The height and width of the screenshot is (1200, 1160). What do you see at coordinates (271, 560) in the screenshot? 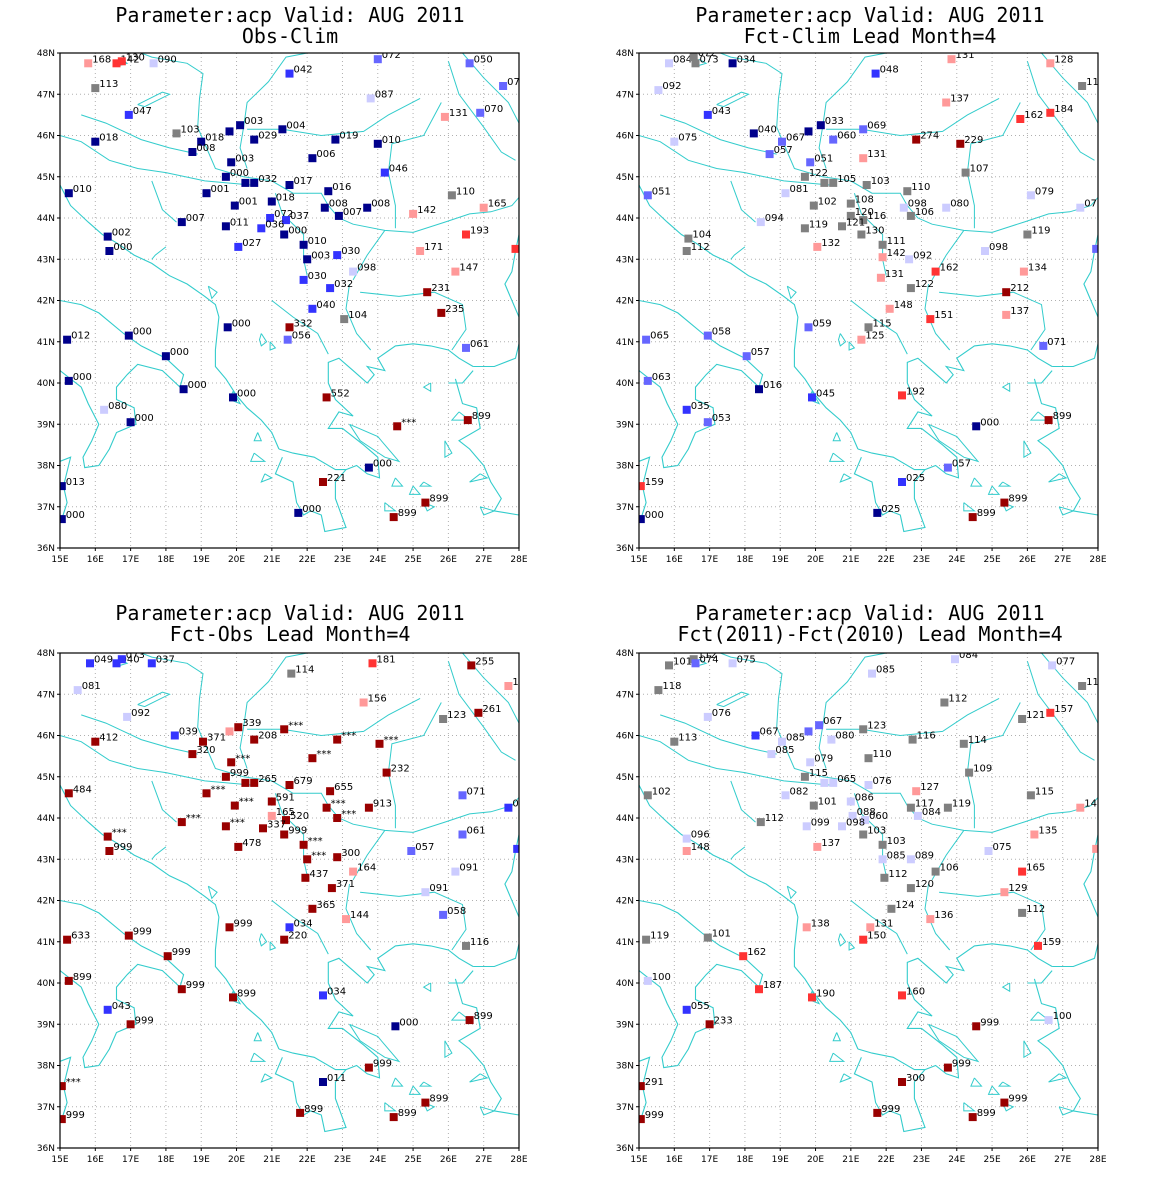
I see `x-tick-label: 21E` at bounding box center [271, 560].